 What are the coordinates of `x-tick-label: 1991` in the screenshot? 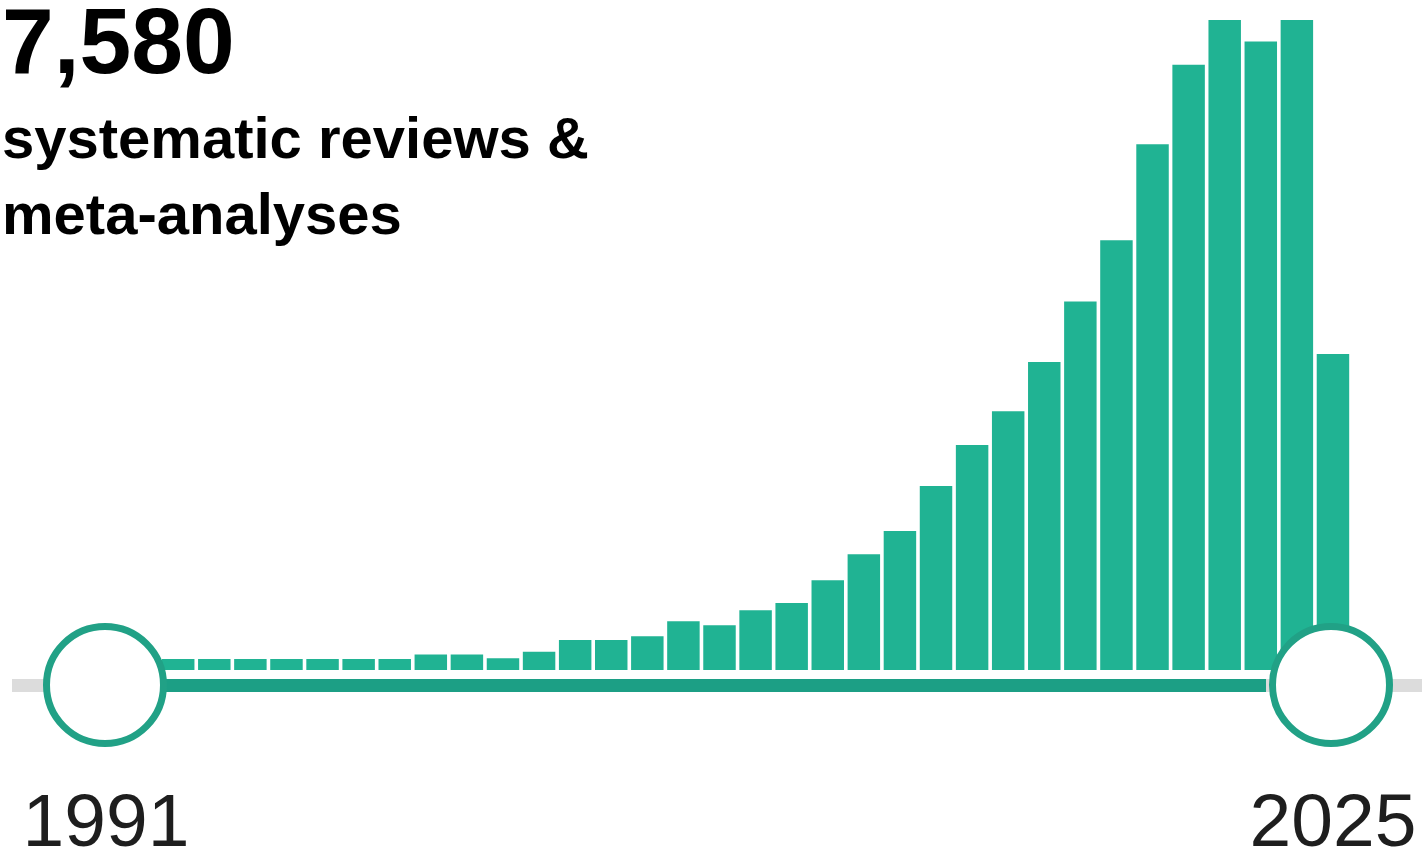 It's located at (106, 819).